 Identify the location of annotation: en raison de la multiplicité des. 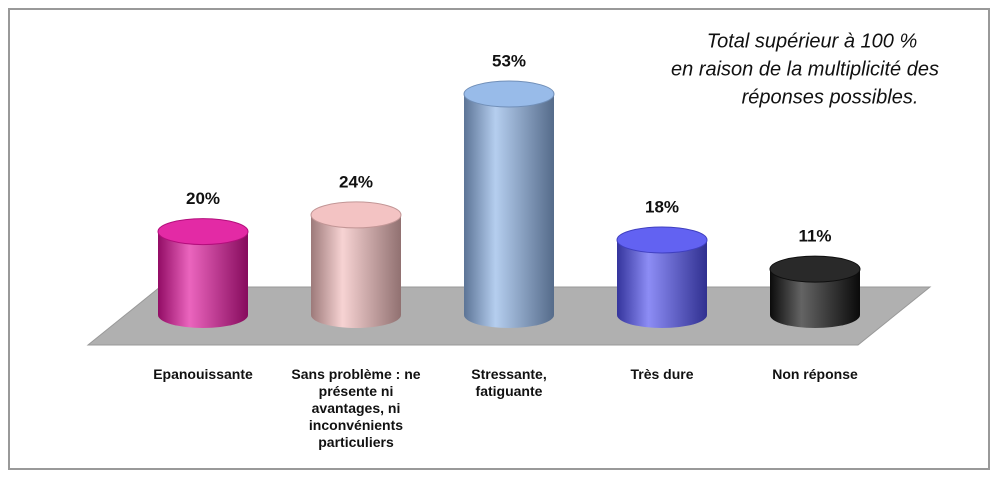
(805, 69).